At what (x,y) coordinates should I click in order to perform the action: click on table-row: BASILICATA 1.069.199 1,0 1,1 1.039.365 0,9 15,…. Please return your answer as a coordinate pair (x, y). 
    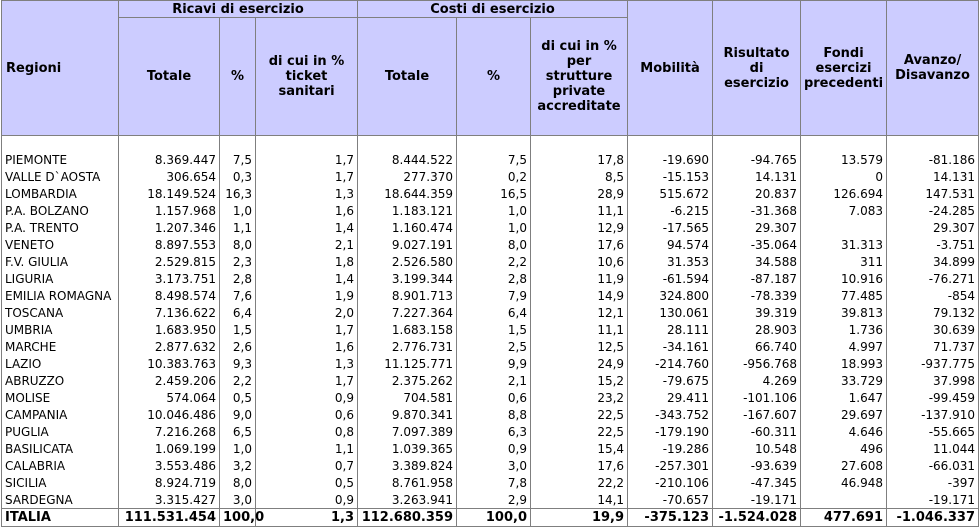
    Looking at the image, I should click on (490, 448).